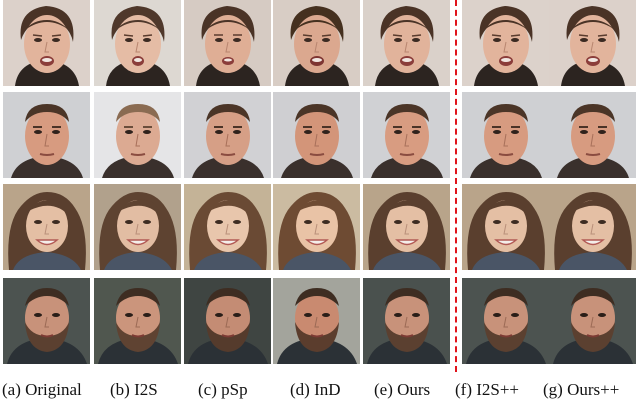 Image resolution: width=640 pixels, height=404 pixels. What do you see at coordinates (456, 186) in the screenshot?
I see `method-divider-line` at bounding box center [456, 186].